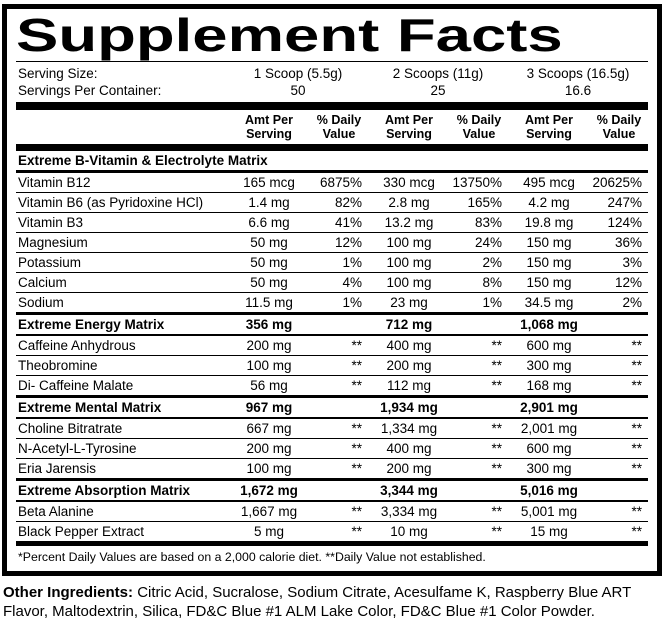 The width and height of the screenshot is (664, 638). What do you see at coordinates (409, 302) in the screenshot?
I see `nutrient-amount: 23 mg` at bounding box center [409, 302].